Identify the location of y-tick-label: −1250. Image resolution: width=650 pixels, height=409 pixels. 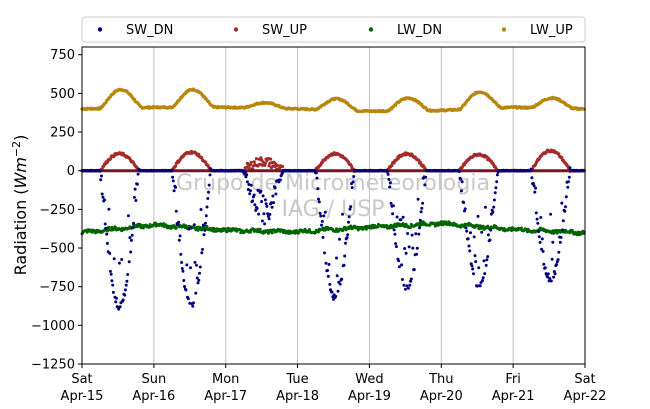
(53, 365).